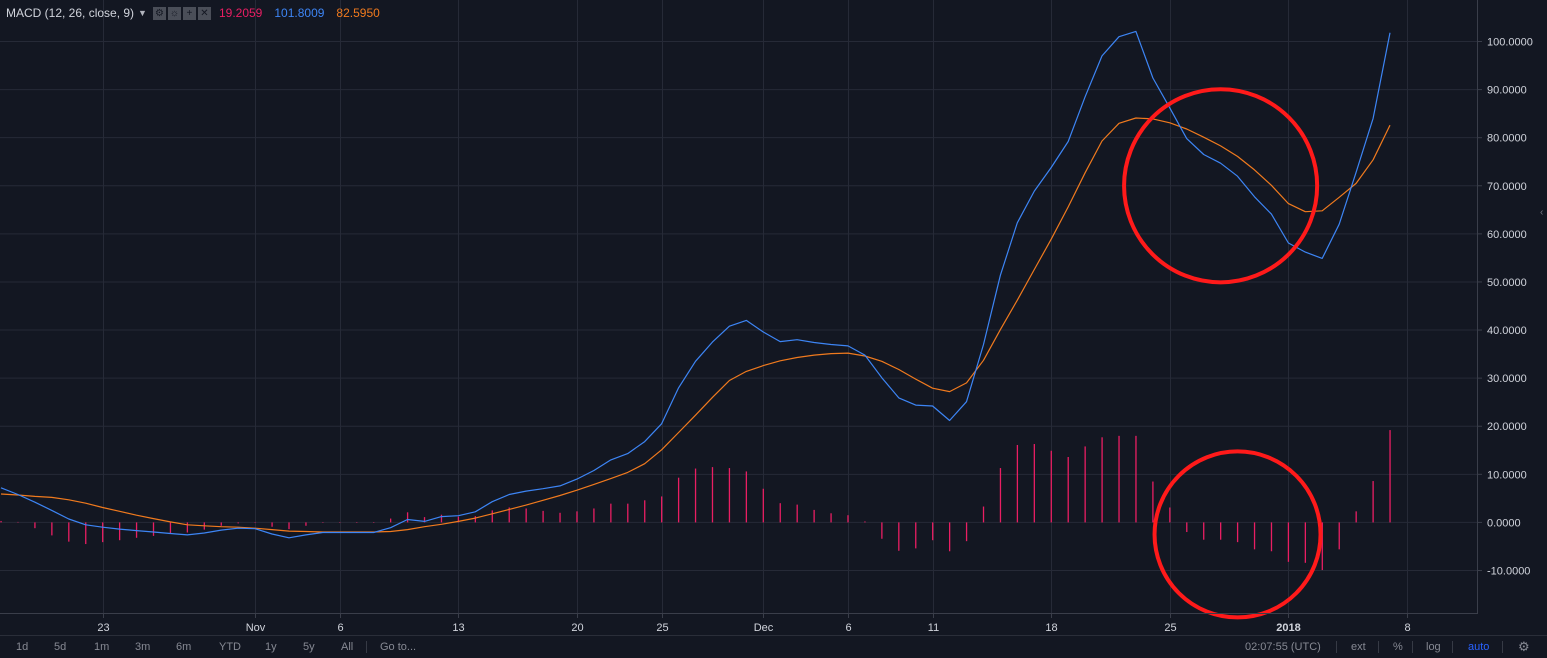 Image resolution: width=1547 pixels, height=658 pixels. What do you see at coordinates (70, 13) in the screenshot?
I see `indicator-title: MACD (12, 26, close, 9)` at bounding box center [70, 13].